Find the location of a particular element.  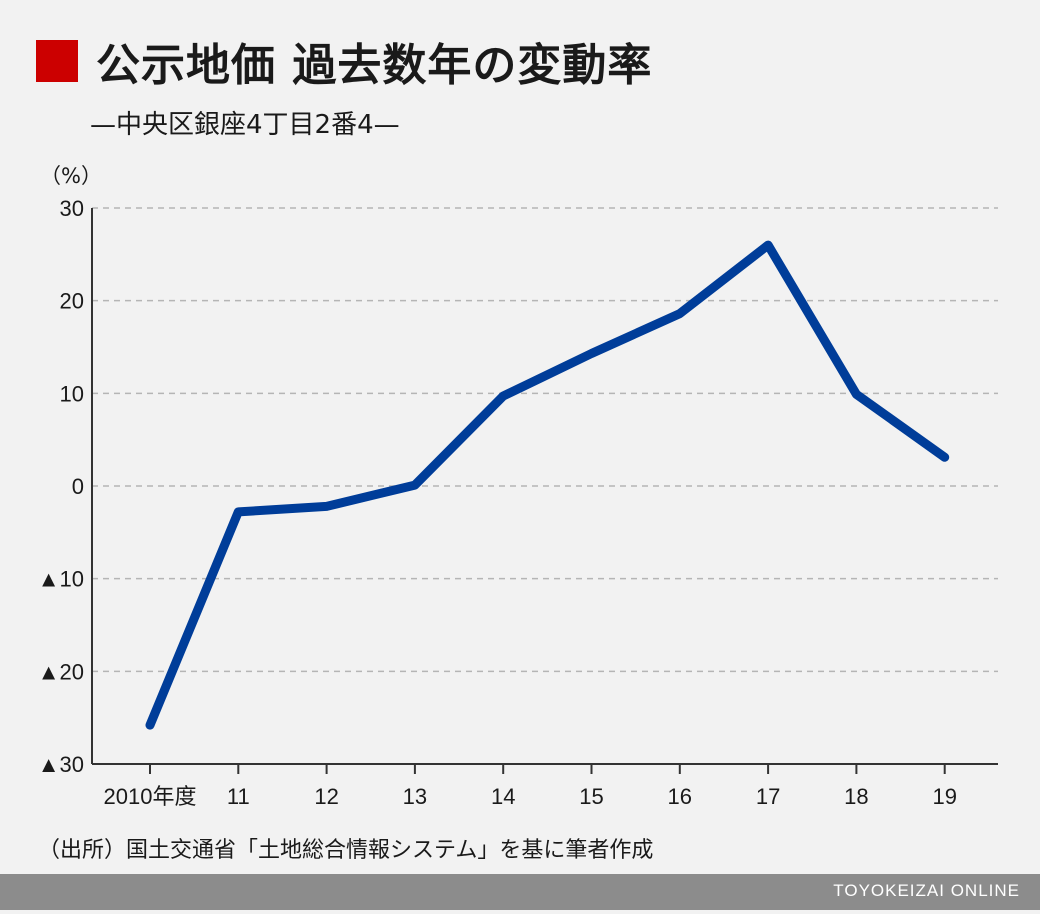

y-tick-label: ▲20 is located at coordinates (61, 671).